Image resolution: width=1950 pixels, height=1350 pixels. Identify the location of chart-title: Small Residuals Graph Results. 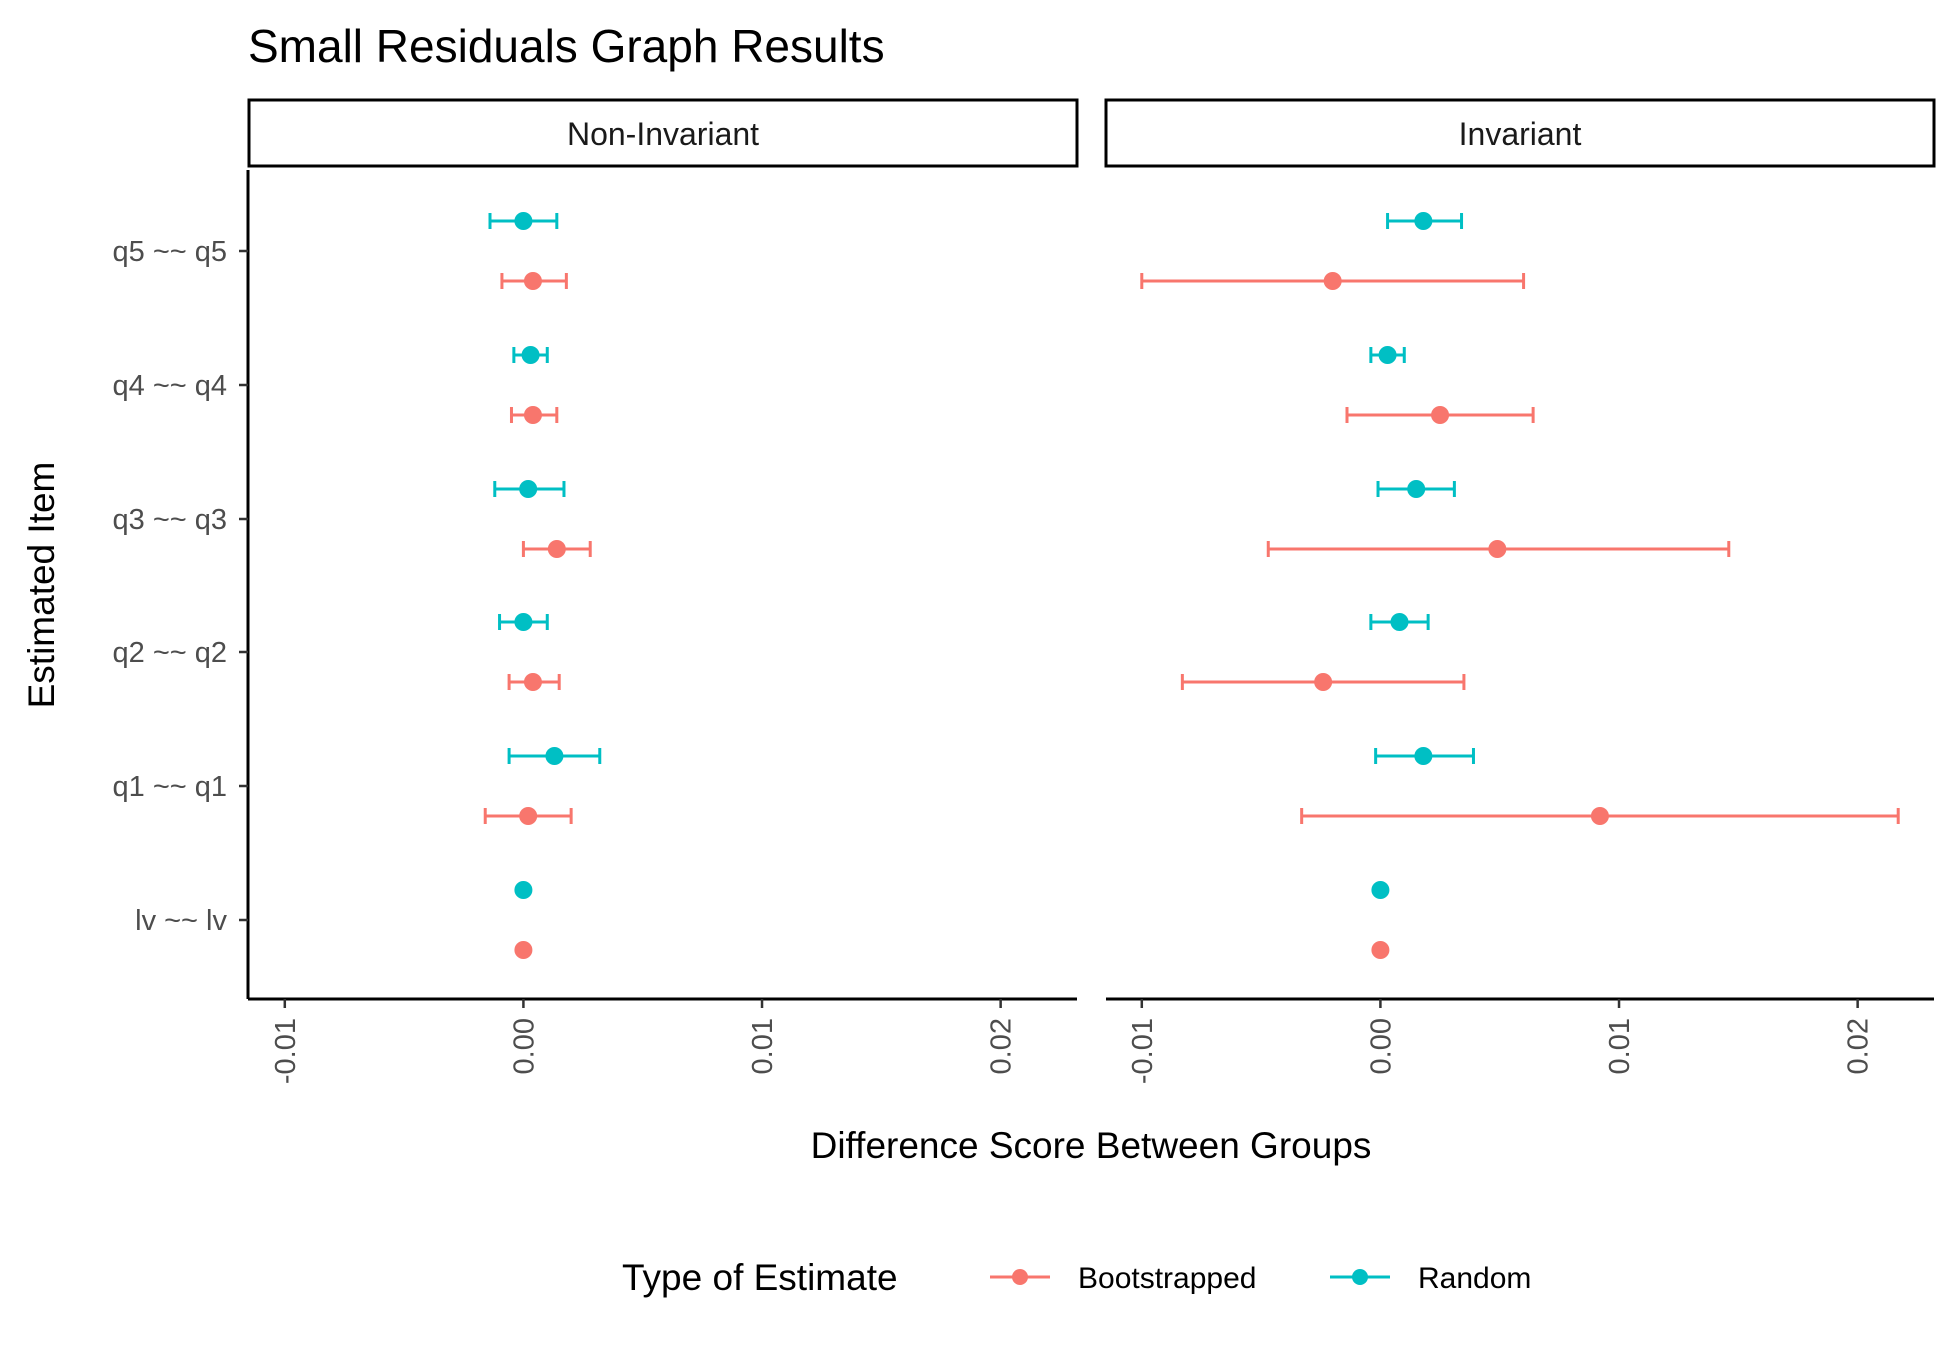
(566, 46).